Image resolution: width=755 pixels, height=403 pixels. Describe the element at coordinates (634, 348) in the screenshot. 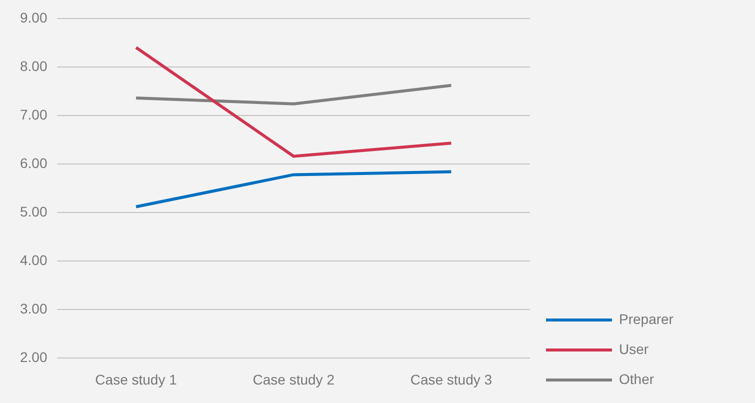

I see `legend-label: User` at that location.